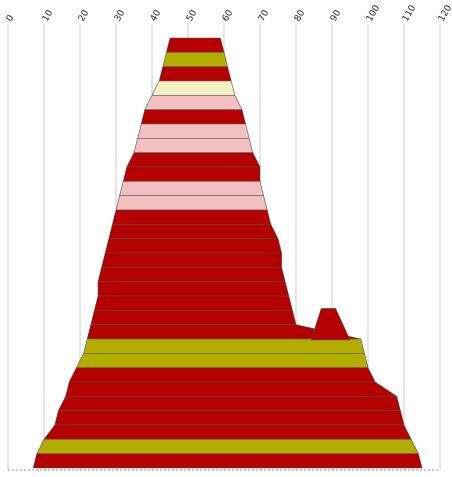 Image resolution: width=452 pixels, height=477 pixels. Describe the element at coordinates (409, 13) in the screenshot. I see `x-tick-label: 110` at that location.